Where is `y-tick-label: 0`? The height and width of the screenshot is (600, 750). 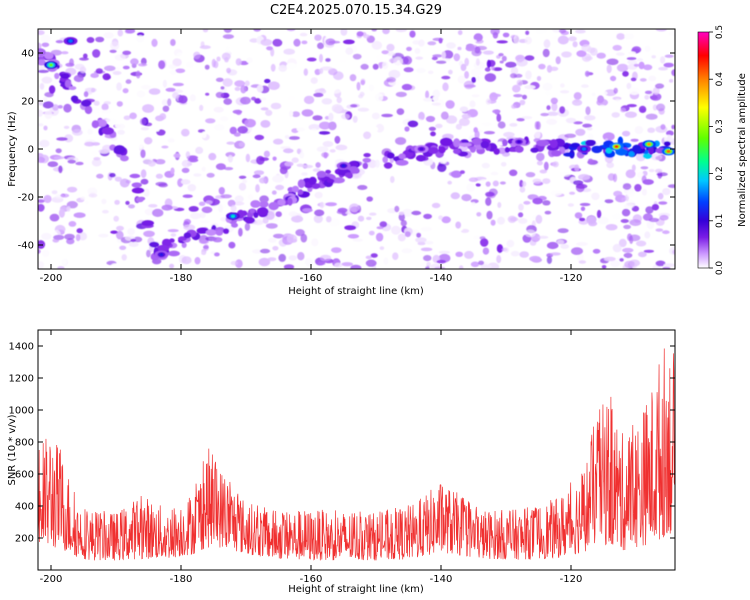
y-tick-label: 0 is located at coordinates (31, 150).